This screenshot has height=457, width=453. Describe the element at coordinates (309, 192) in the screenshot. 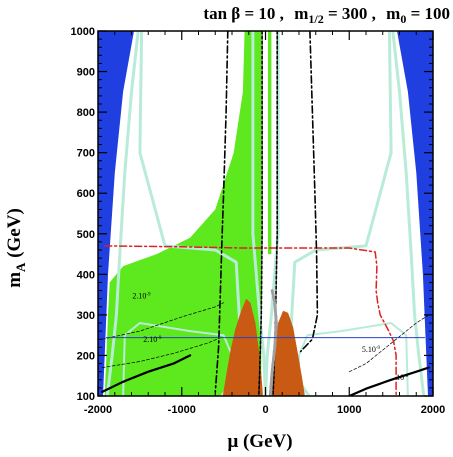

I see `contour-black-dashdot-right` at that location.